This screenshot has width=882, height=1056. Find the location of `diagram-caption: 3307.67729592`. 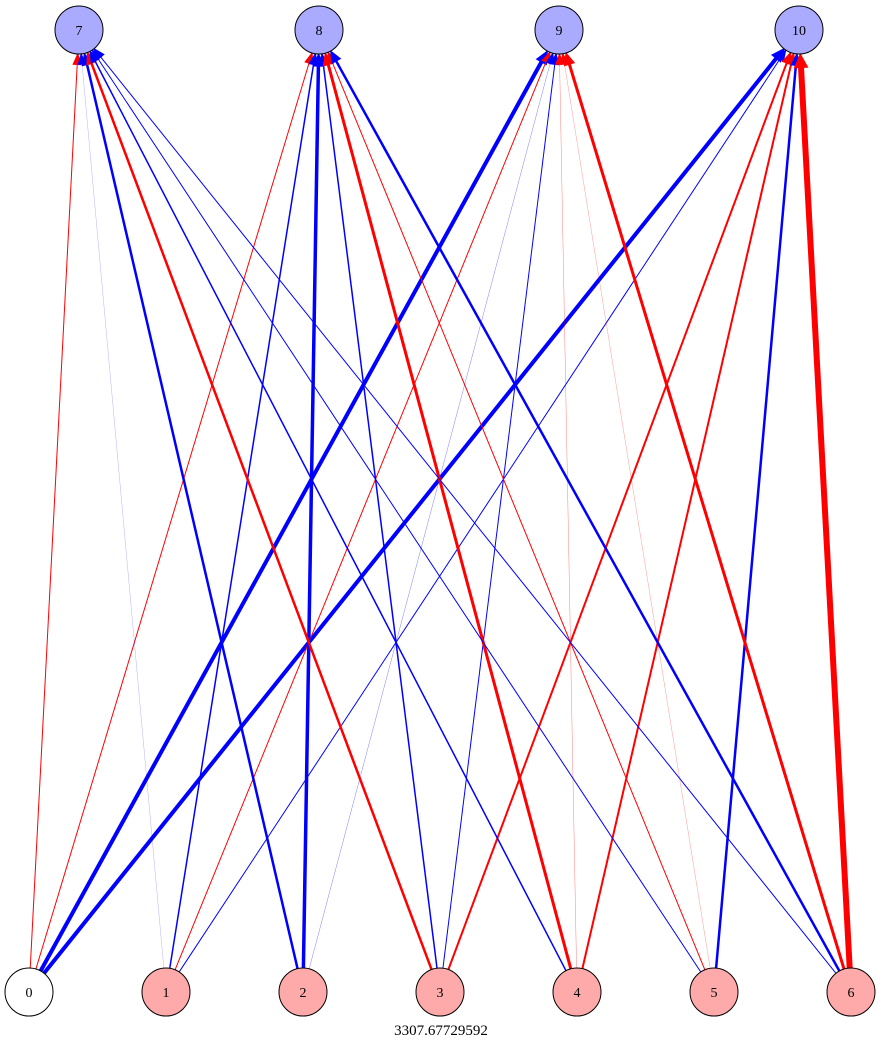

diagram-caption: 3307.67729592 is located at coordinates (441, 1031).